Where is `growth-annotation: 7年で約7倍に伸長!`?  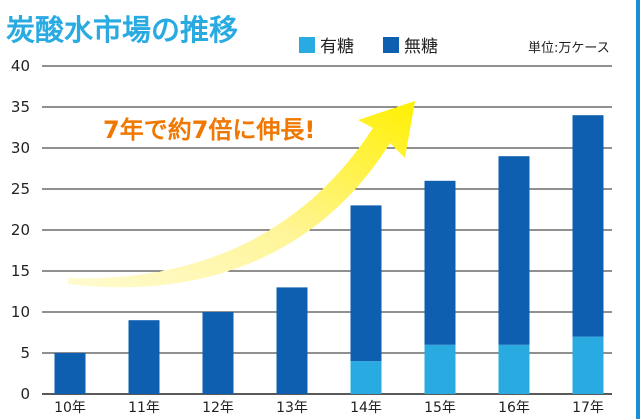 growth-annotation: 7年で約7倍に伸長! is located at coordinates (209, 130).